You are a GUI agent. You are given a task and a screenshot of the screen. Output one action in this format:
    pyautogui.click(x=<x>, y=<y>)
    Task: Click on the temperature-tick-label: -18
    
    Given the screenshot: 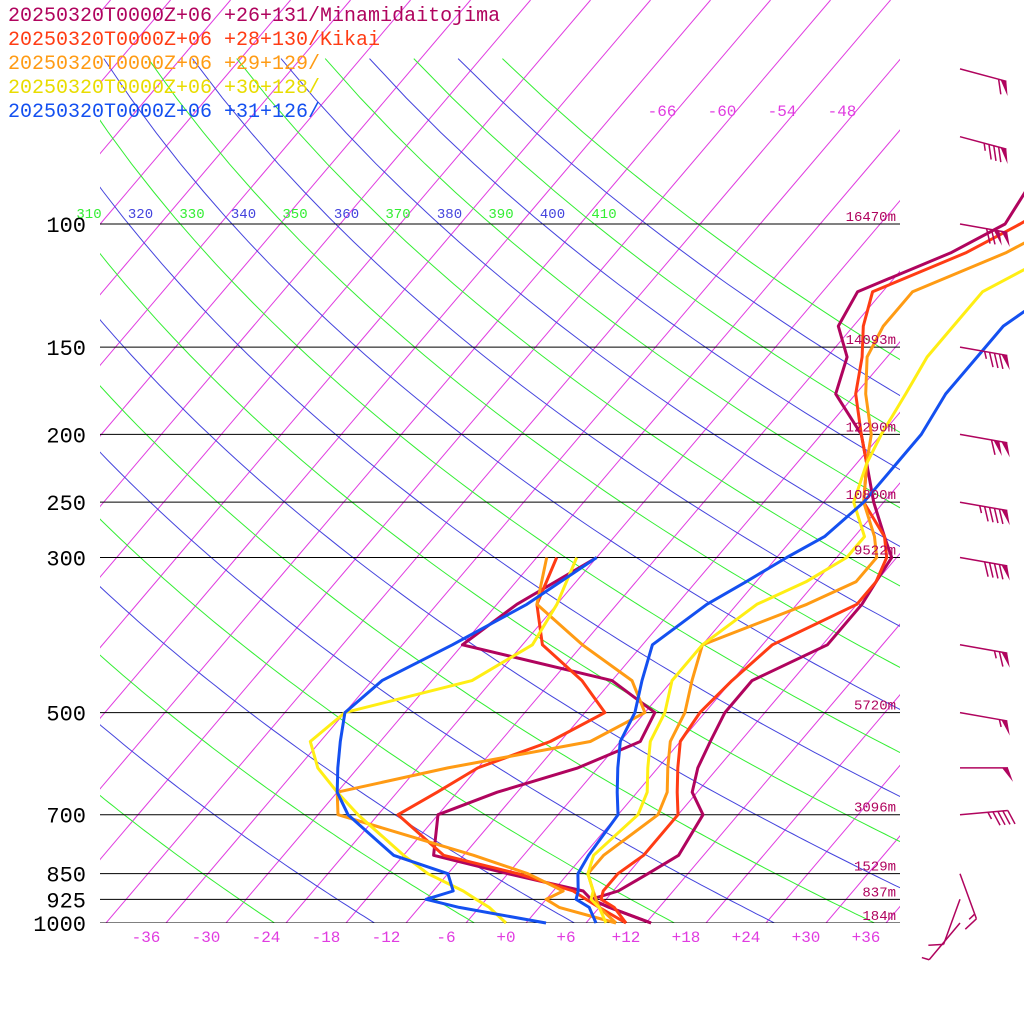 What is the action you would take?
    pyautogui.click(x=326, y=938)
    